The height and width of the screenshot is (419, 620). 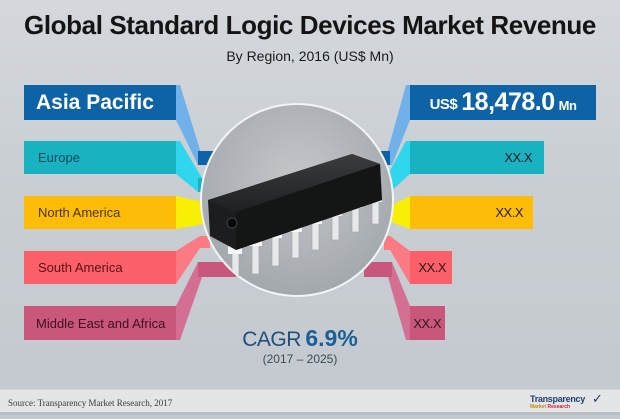 I want to click on unit-label: Mn, so click(x=567, y=105).